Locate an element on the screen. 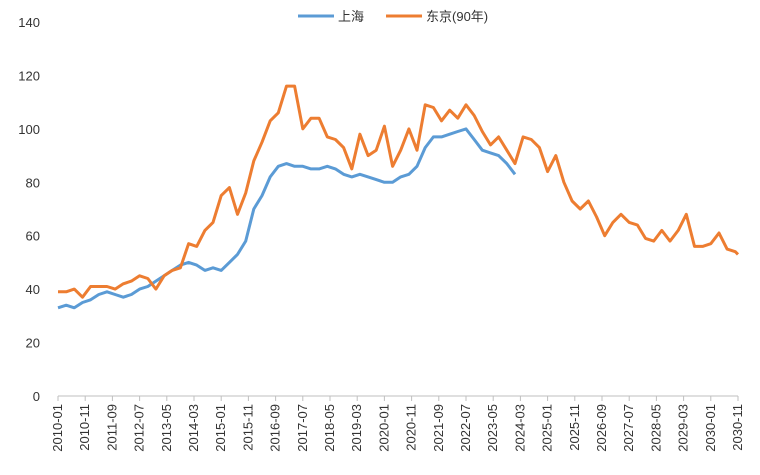 The height and width of the screenshot is (475, 760). x-tick-label: 2019-03 is located at coordinates (356, 428).